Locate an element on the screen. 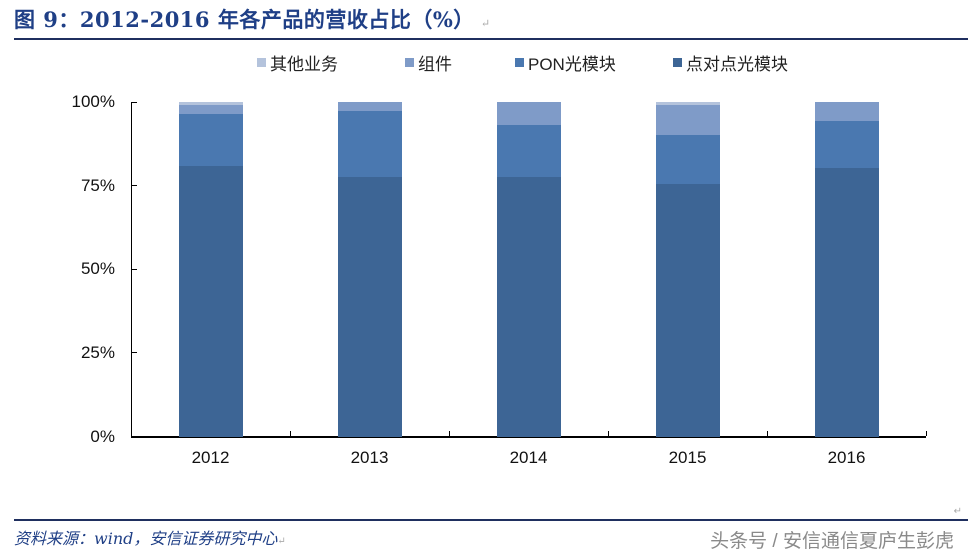 The height and width of the screenshot is (556, 968). source-note: 资料来源：wind，安信证券研究中心↵ is located at coordinates (150, 537).